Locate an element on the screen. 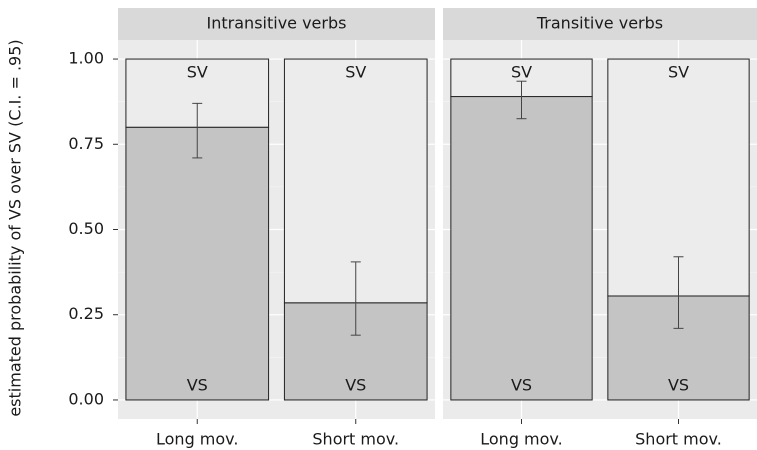 This screenshot has width=757, height=450. panel-title: Transitive verbs is located at coordinates (599, 23).